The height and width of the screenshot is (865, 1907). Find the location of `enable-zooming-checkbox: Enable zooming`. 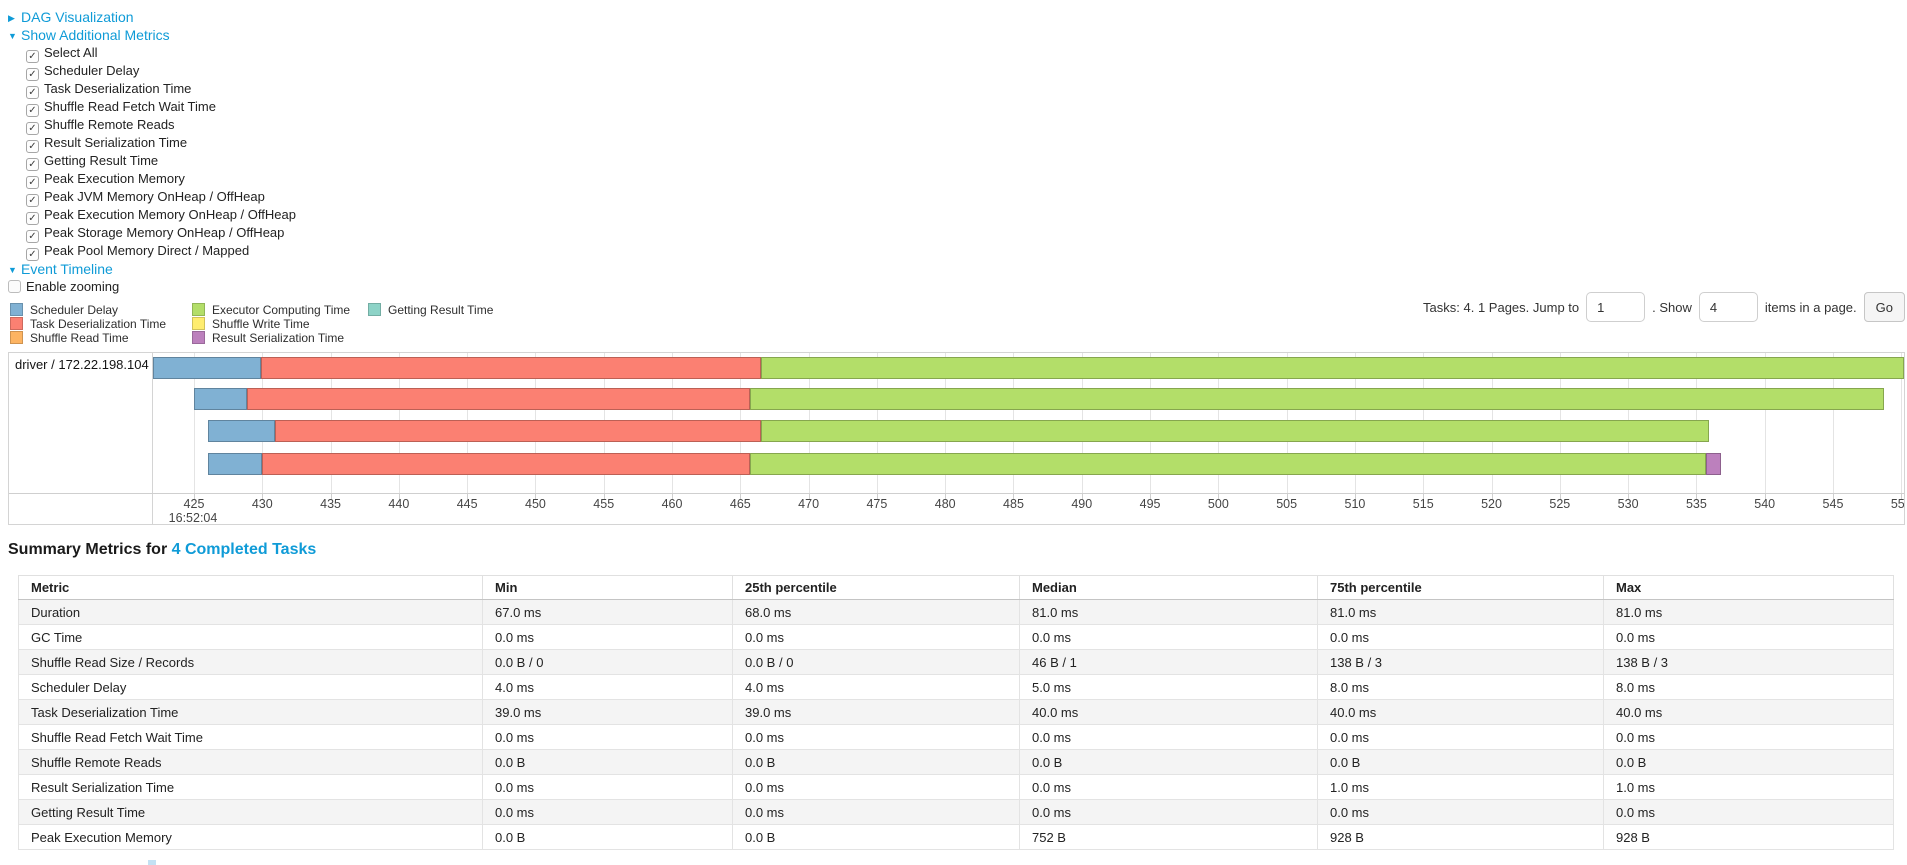

enable-zooming-checkbox: Enable zooming is located at coordinates (152, 287).